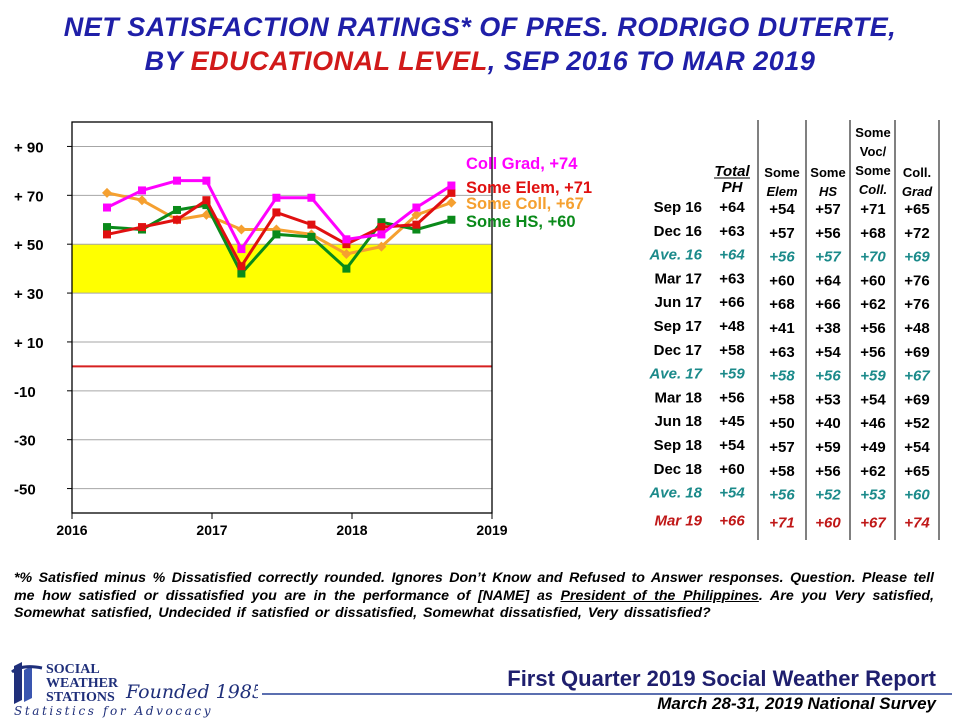 Image resolution: width=960 pixels, height=720 pixels. Describe the element at coordinates (678, 231) in the screenshot. I see `row-label: Dec 16` at that location.